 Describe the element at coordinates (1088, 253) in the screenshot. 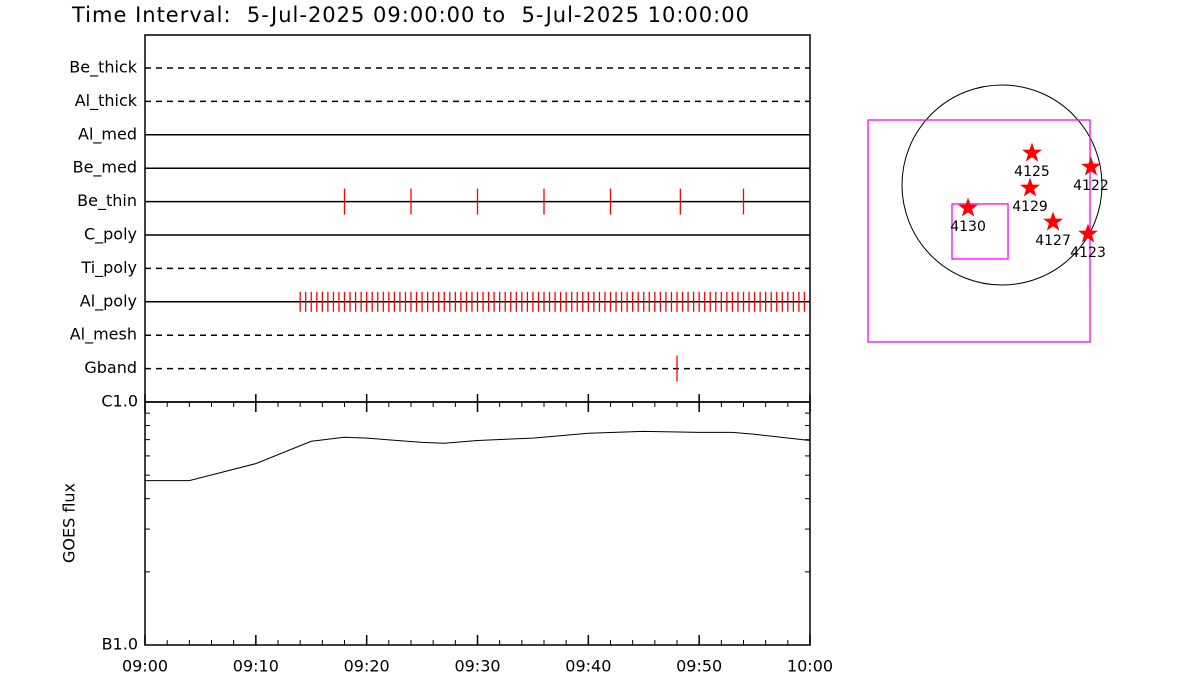

I see `region-label: 4123` at that location.